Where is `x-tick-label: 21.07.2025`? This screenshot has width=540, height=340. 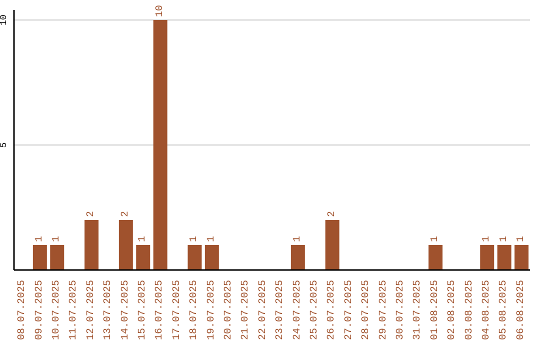 x-tick-label: 21.07.2025 is located at coordinates (246, 310).